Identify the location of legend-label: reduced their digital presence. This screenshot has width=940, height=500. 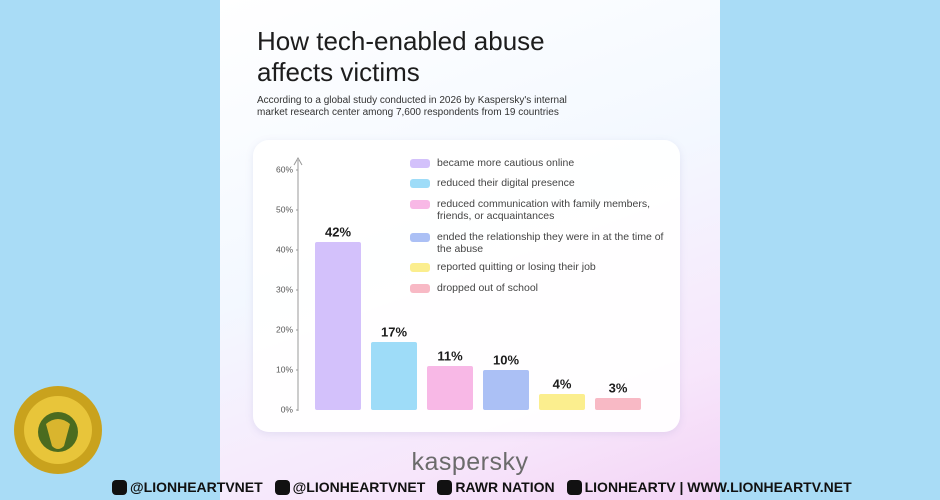
(506, 183).